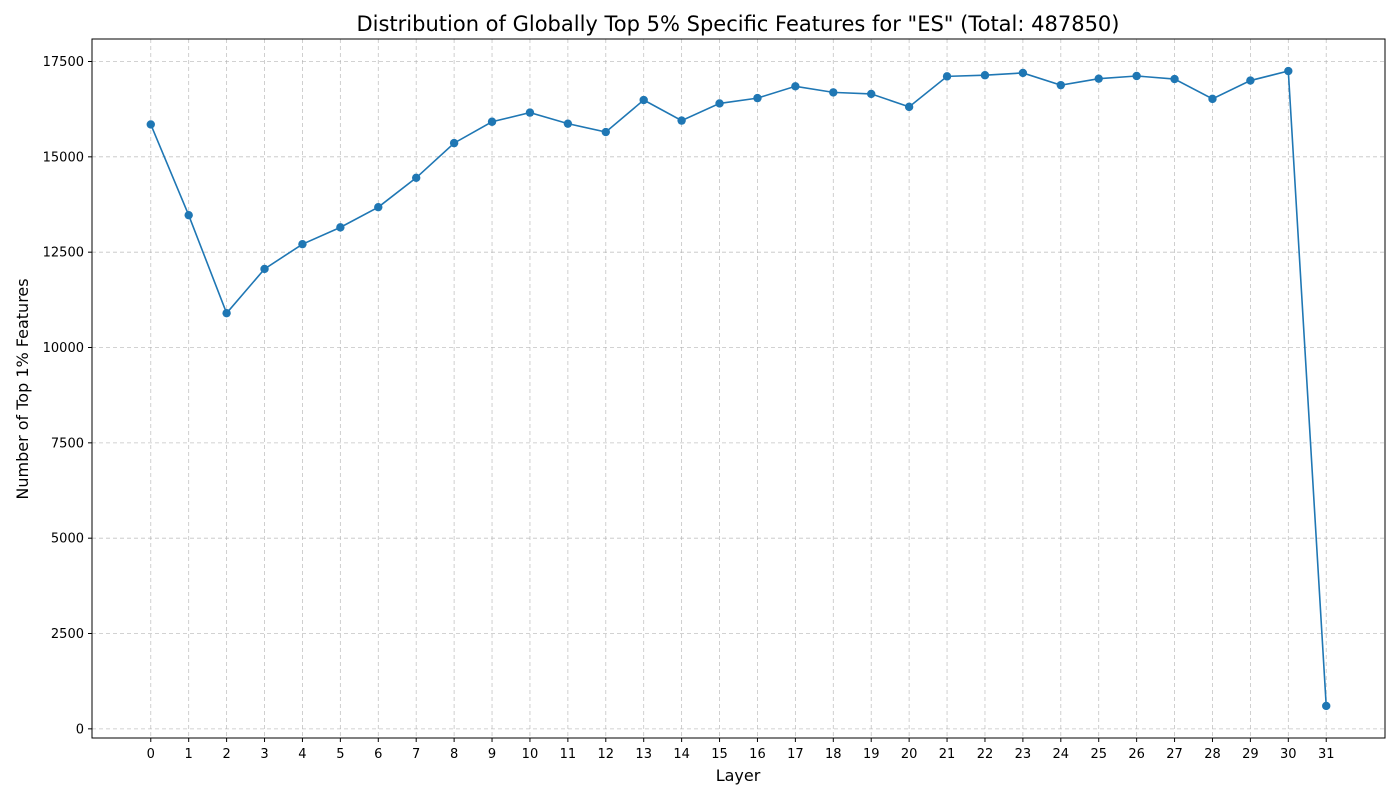 The image size is (1400, 800). Describe the element at coordinates (63, 157) in the screenshot. I see `y-tick-label: 15000` at that location.